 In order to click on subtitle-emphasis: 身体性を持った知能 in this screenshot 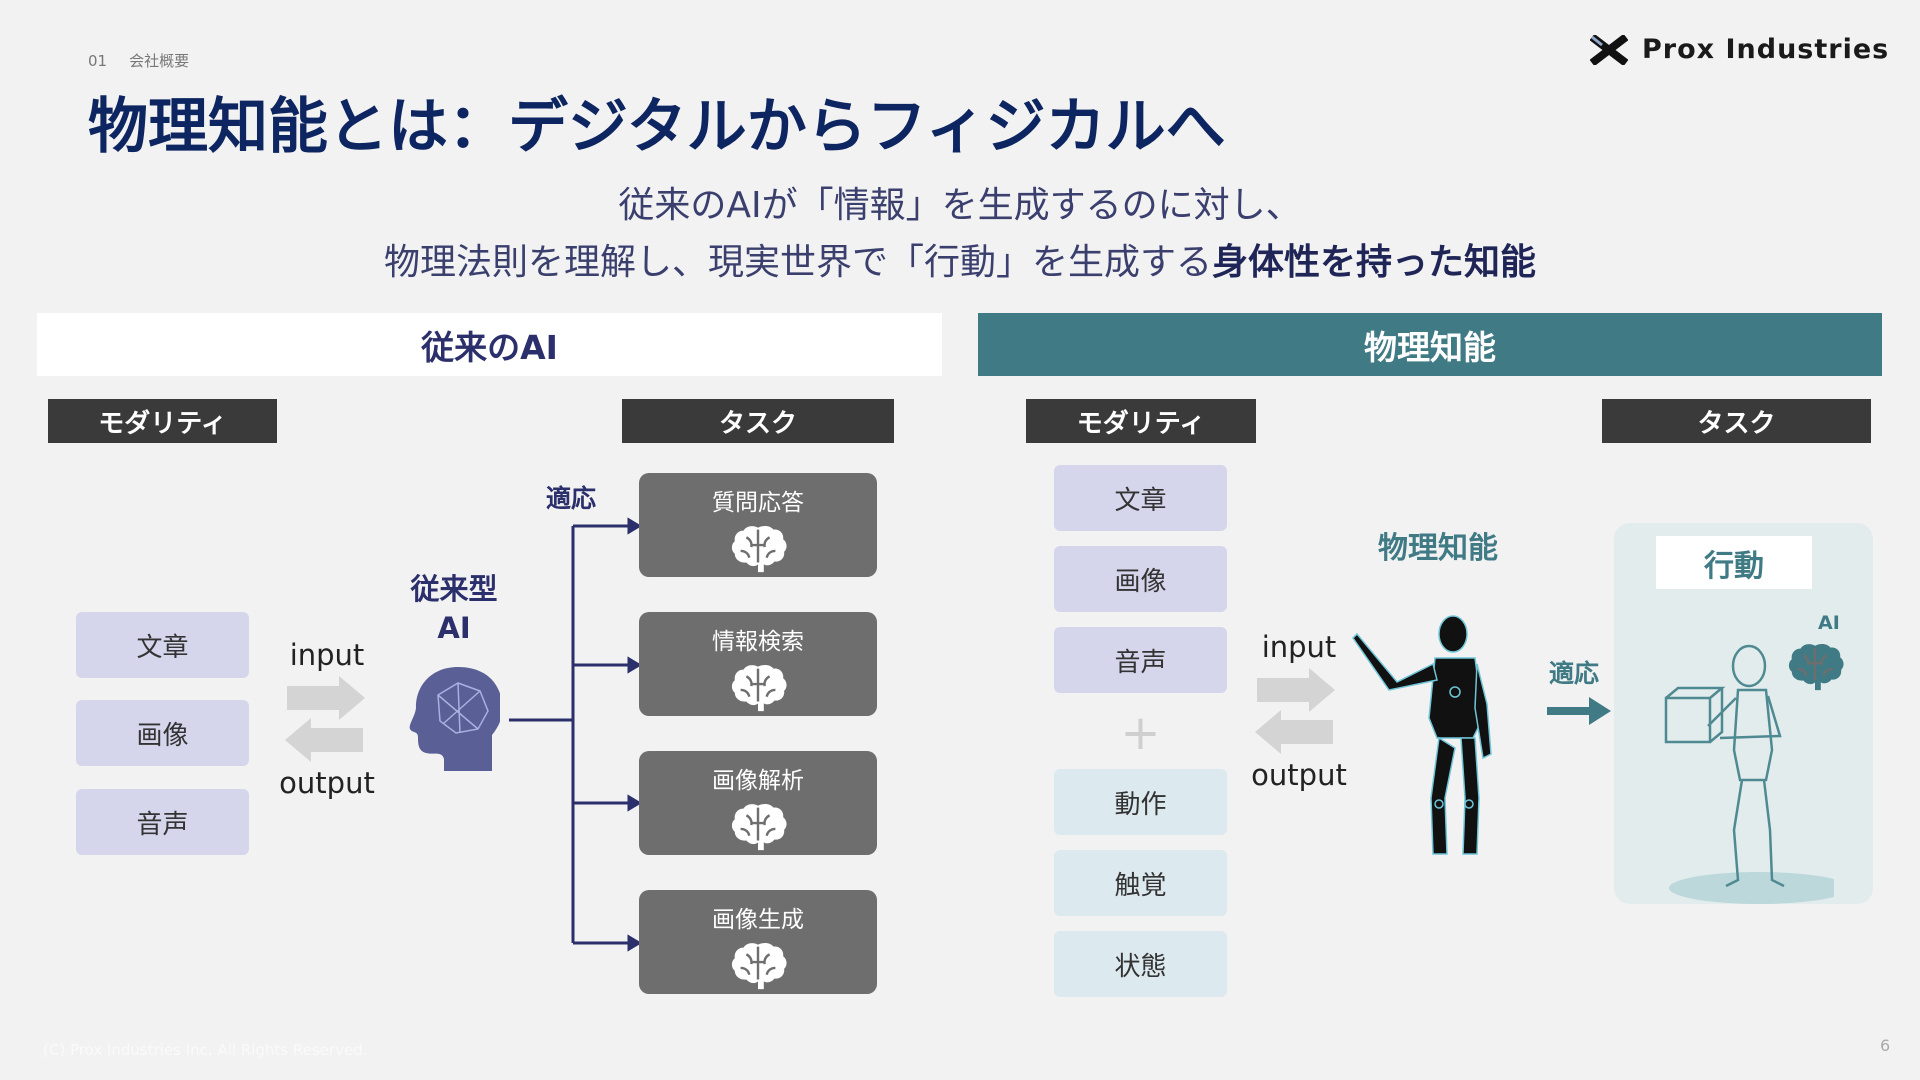, I will do `click(1374, 262)`.